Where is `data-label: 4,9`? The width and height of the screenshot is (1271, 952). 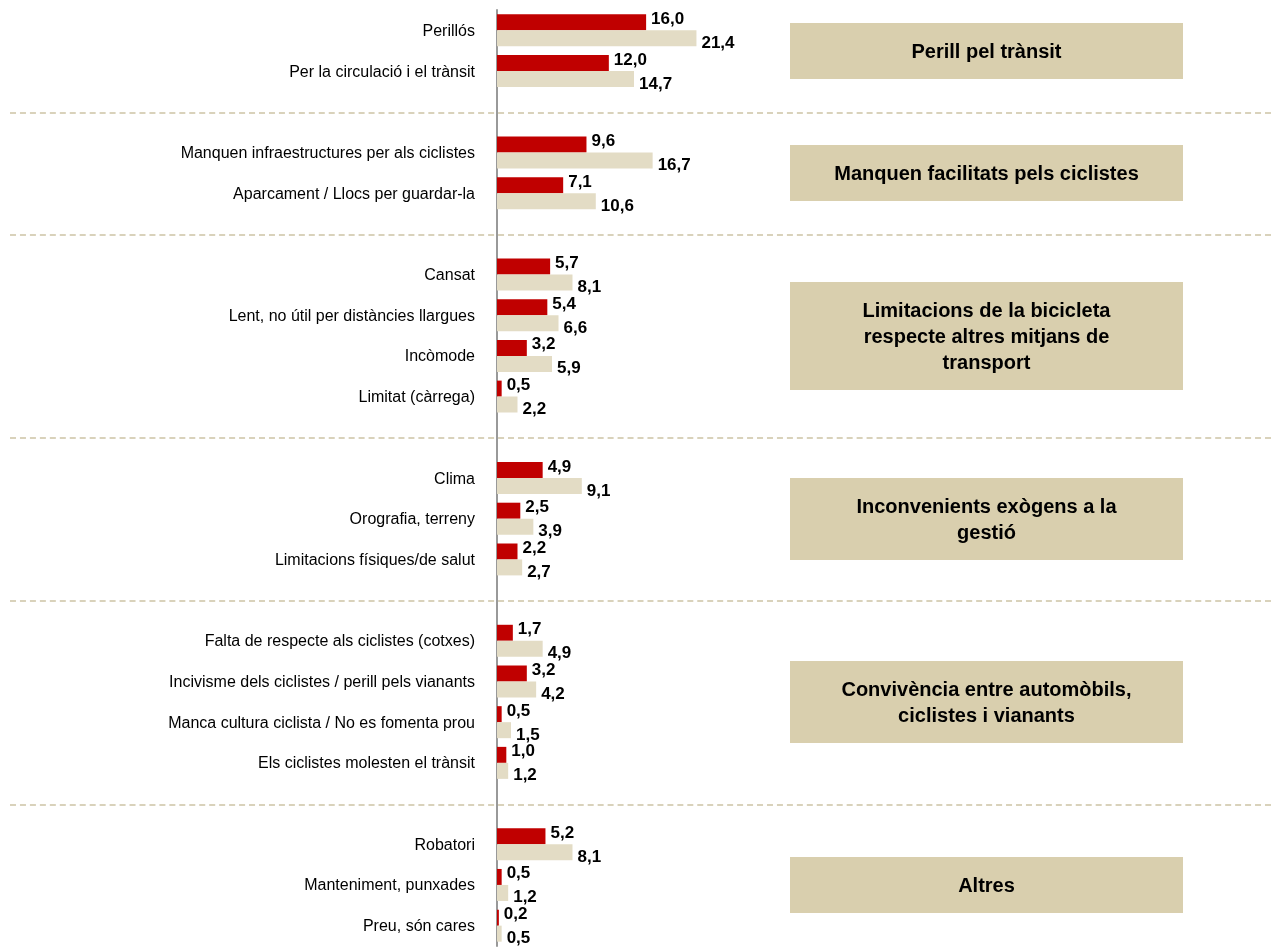 data-label: 4,9 is located at coordinates (559, 466).